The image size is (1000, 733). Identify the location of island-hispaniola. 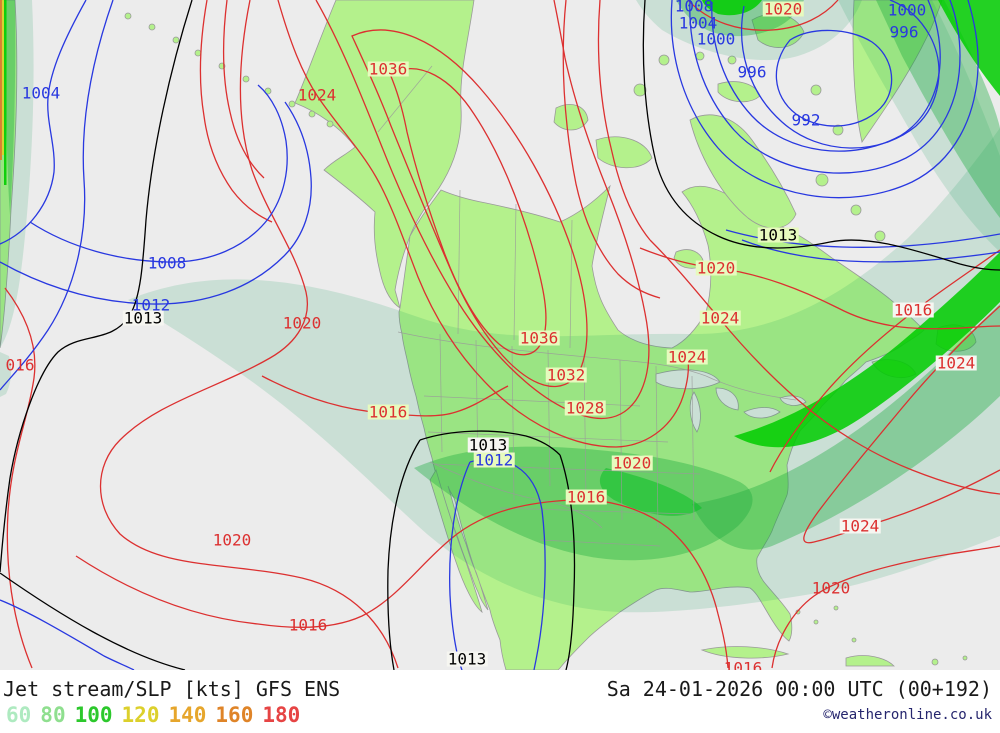
(870, 661).